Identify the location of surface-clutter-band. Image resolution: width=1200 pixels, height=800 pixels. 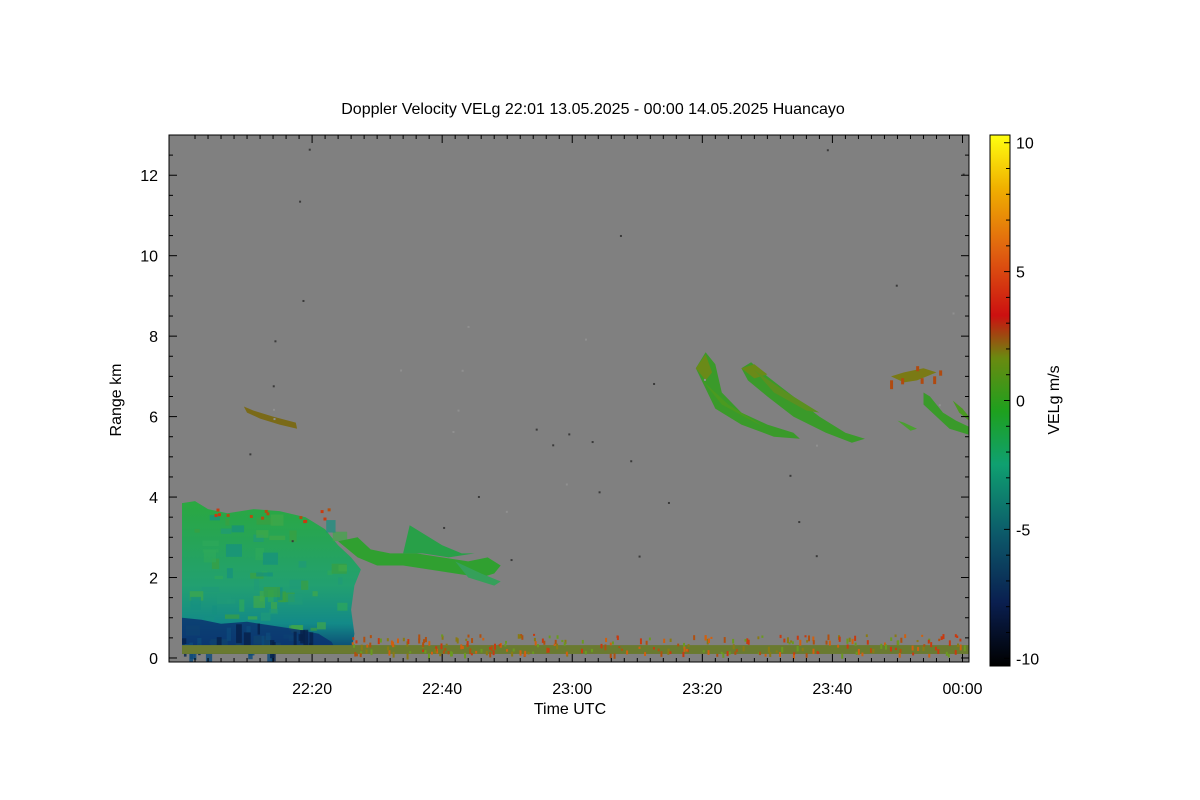
(575, 649).